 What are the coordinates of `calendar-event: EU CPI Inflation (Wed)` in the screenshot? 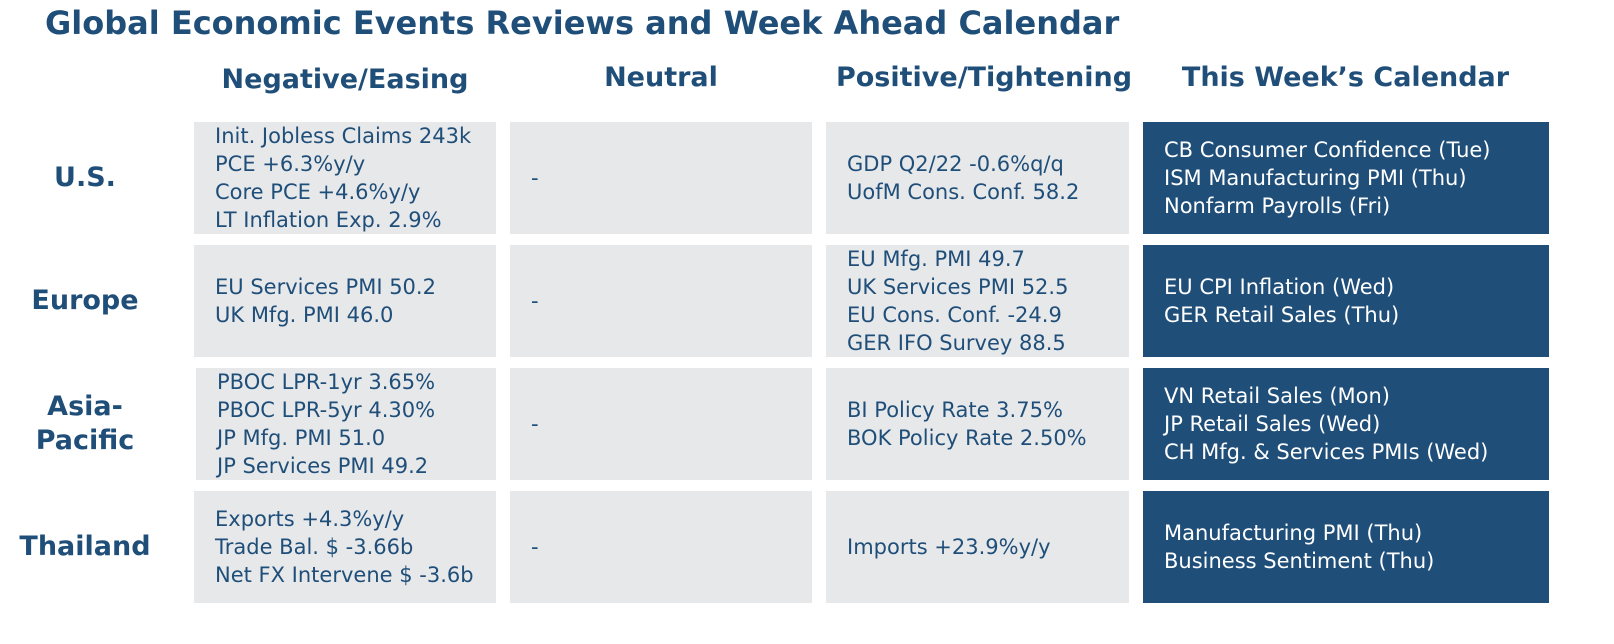 It's located at (1279, 287).